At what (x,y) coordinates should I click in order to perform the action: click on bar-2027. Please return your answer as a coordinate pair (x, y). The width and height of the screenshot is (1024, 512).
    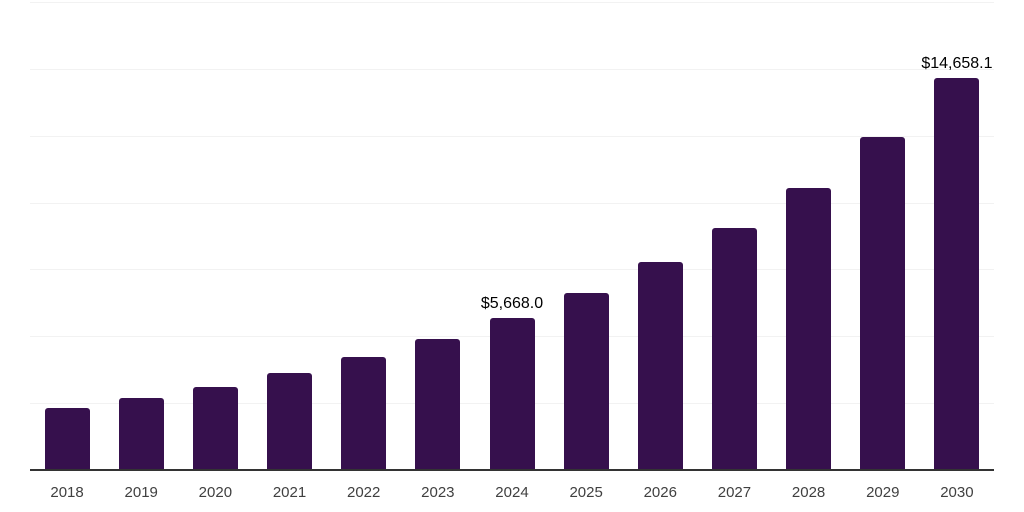
    Looking at the image, I should click on (734, 349).